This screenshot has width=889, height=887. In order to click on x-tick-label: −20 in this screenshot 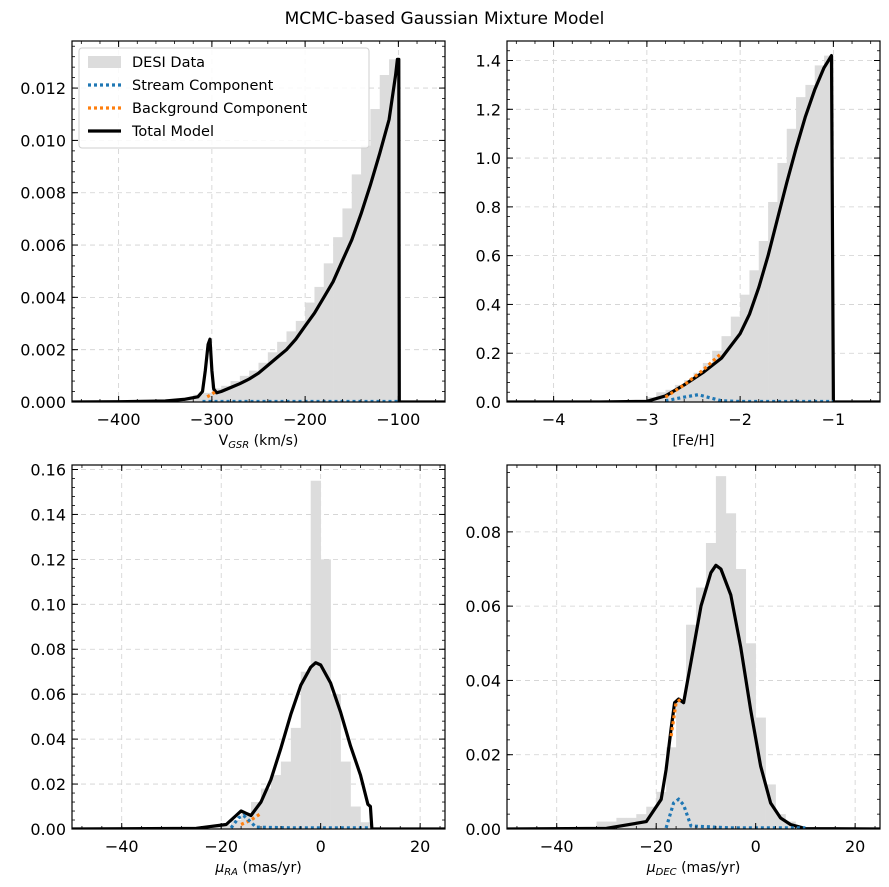, I will do `click(656, 846)`.